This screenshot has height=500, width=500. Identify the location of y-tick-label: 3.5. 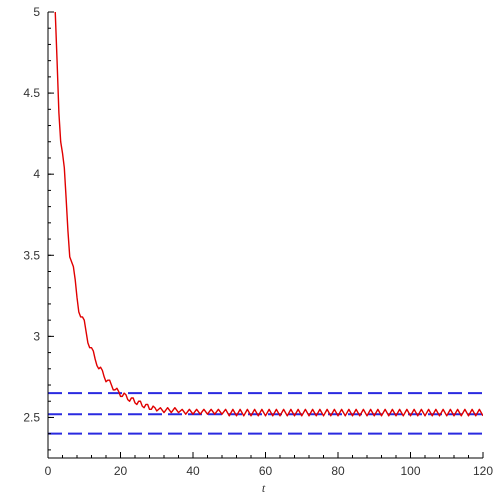
(31, 255).